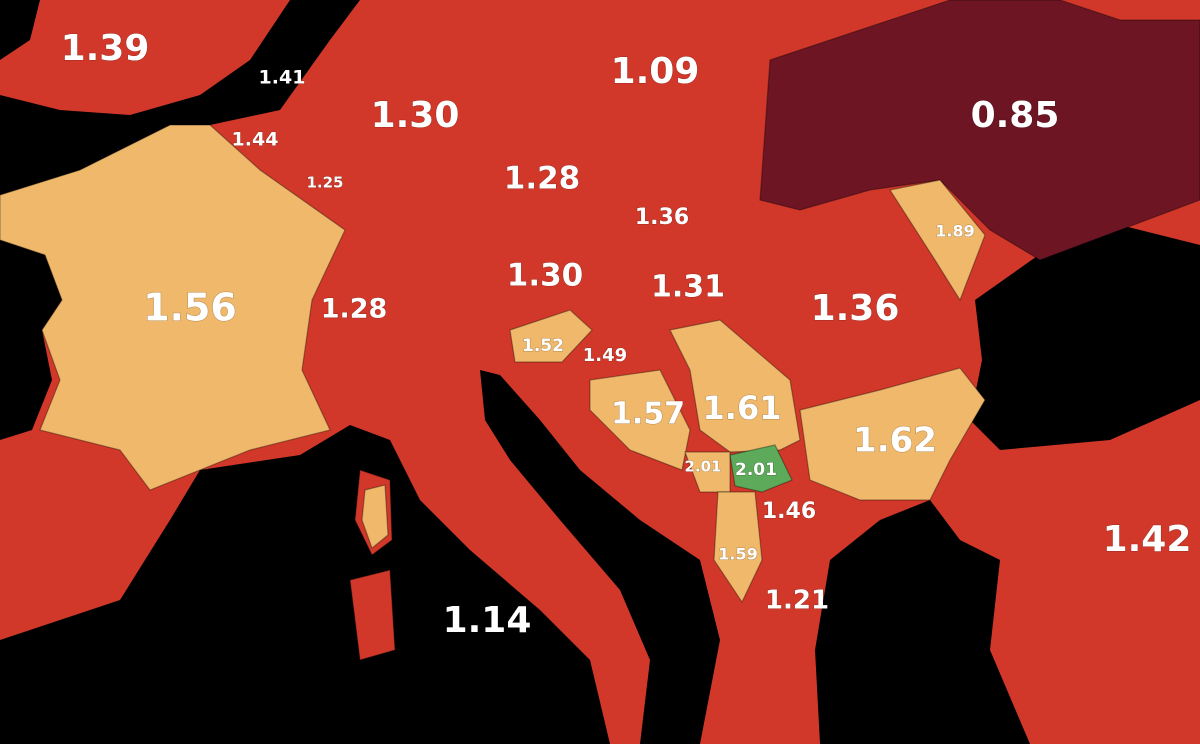  I want to click on region-value: 1.14, so click(487, 620).